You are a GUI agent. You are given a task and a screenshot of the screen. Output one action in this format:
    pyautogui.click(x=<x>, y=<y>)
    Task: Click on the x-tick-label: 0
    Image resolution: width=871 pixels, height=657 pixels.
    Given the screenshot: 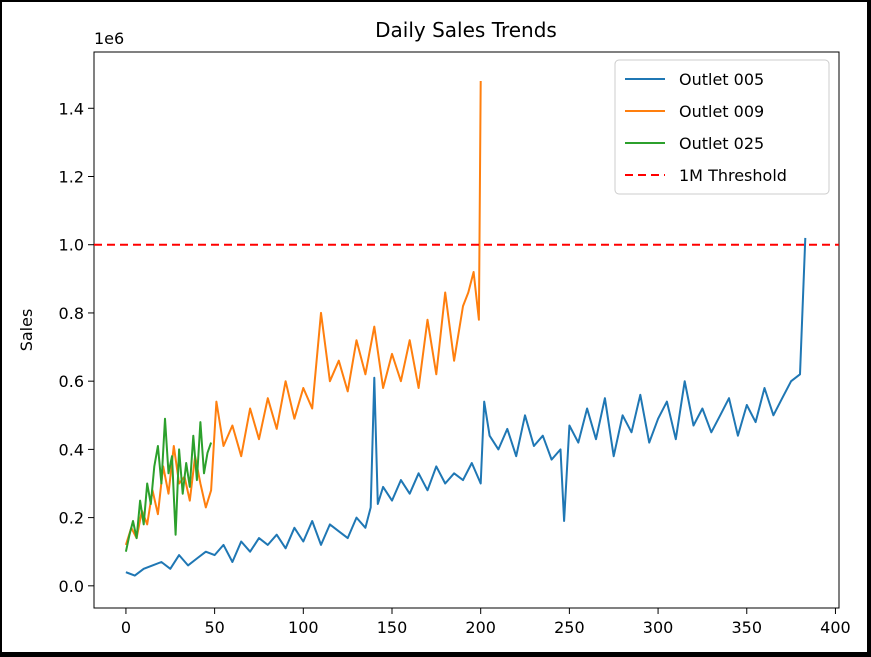 What is the action you would take?
    pyautogui.click(x=126, y=627)
    